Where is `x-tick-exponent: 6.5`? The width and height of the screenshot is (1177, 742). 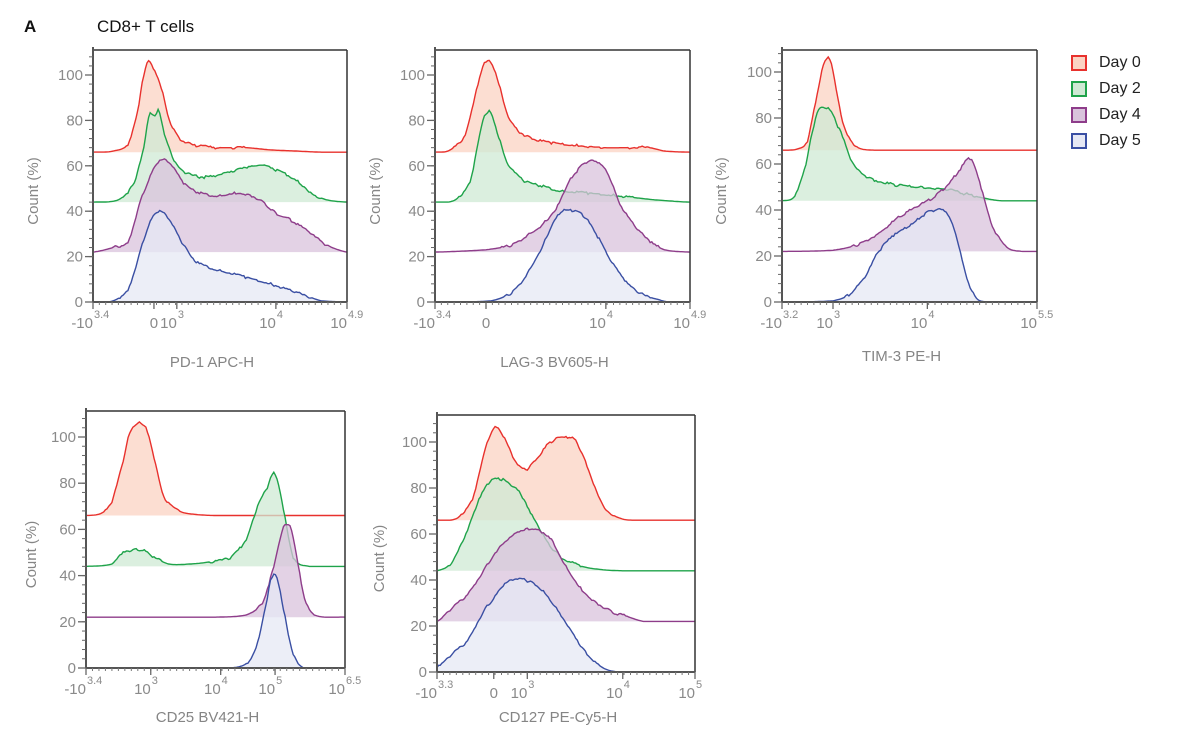
x-tick-exponent: 6.5 is located at coordinates (353, 681).